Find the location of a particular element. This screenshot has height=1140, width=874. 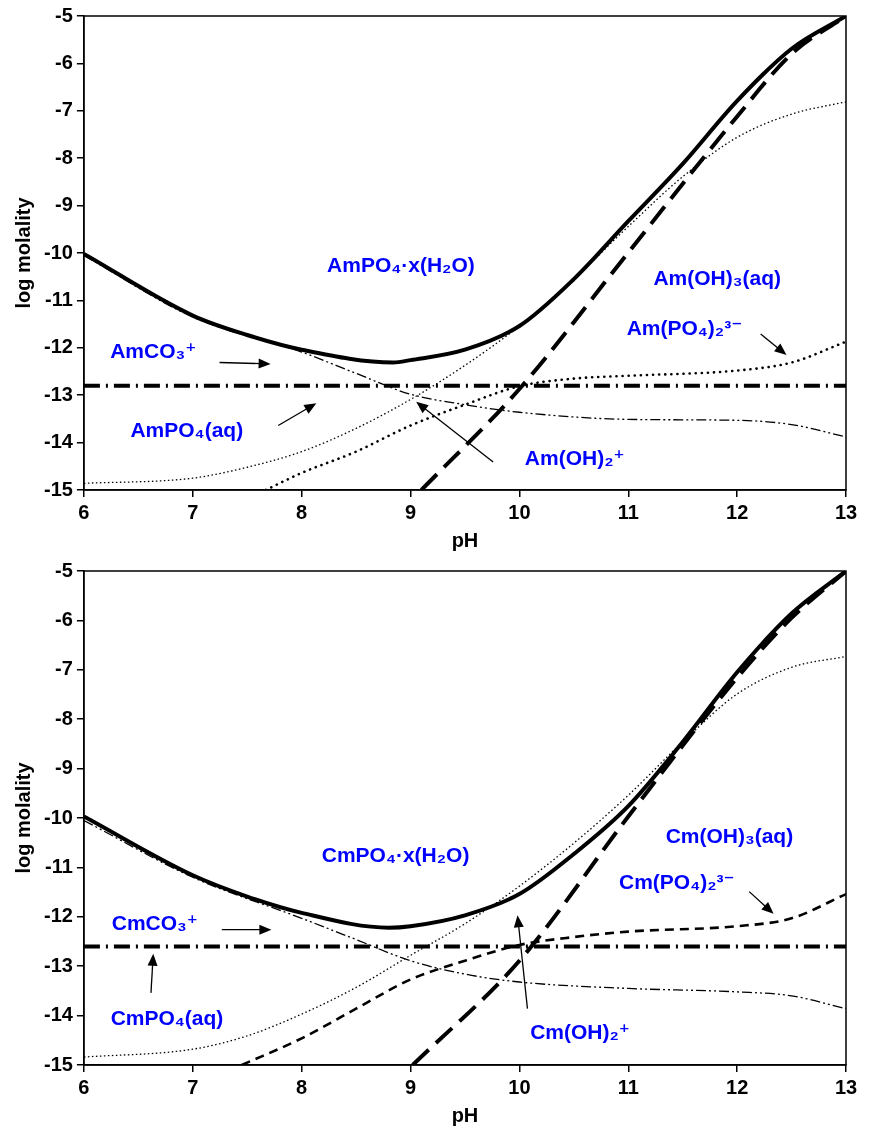

annotation: AmPO₄·x(H₂O) is located at coordinates (401, 264).